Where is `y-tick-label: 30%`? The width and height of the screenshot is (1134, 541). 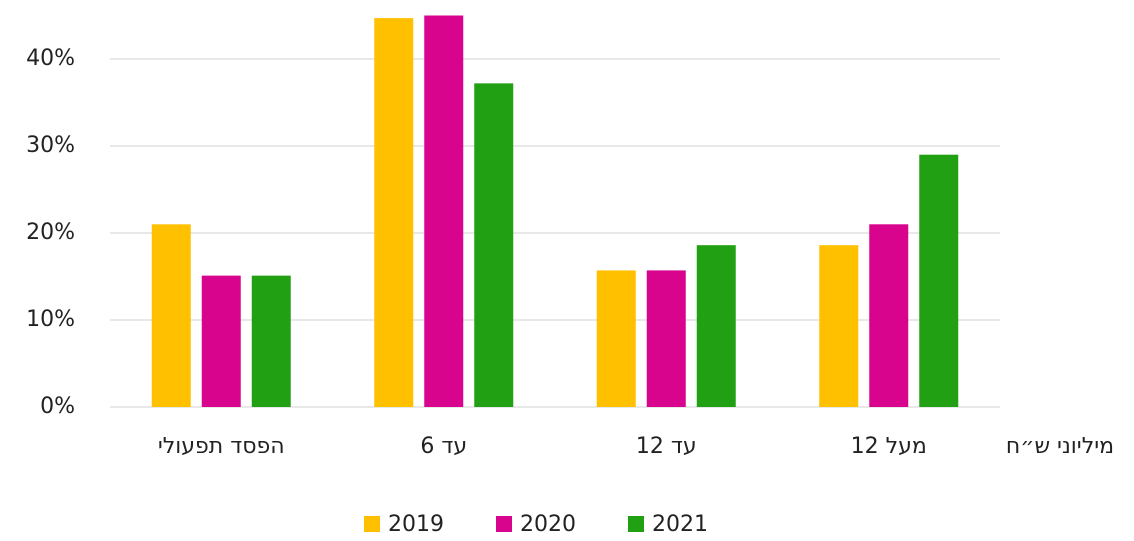
y-tick-label: 30% is located at coordinates (50, 145).